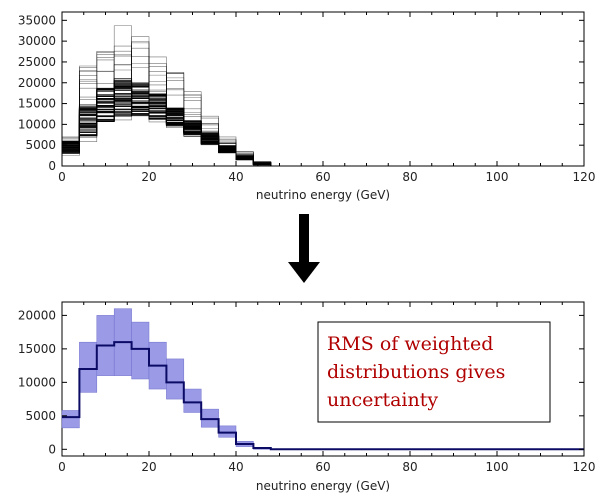 The image size is (607, 500). I want to click on down-arrow-icon, so click(304, 248).